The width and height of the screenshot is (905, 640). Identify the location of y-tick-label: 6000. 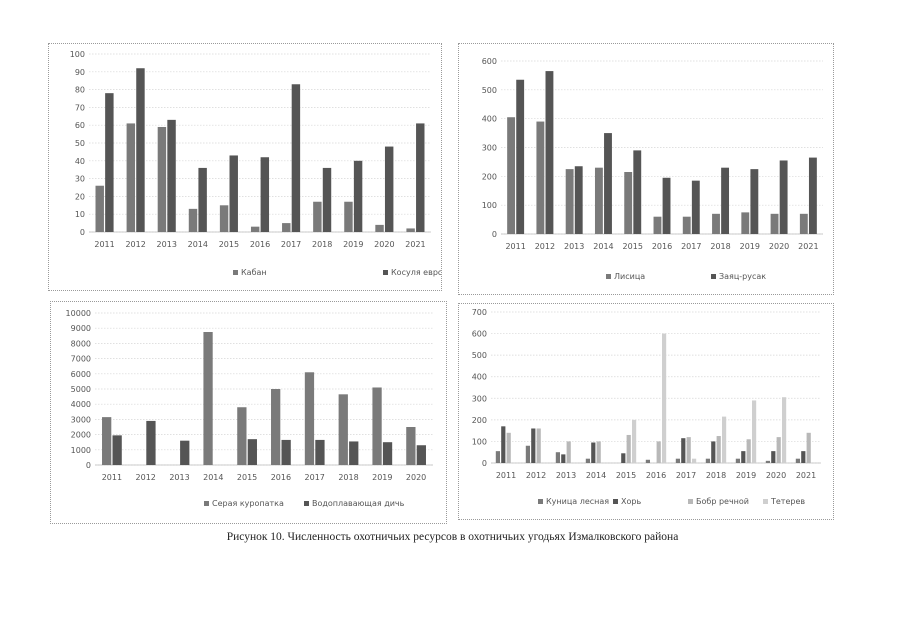
(81, 374).